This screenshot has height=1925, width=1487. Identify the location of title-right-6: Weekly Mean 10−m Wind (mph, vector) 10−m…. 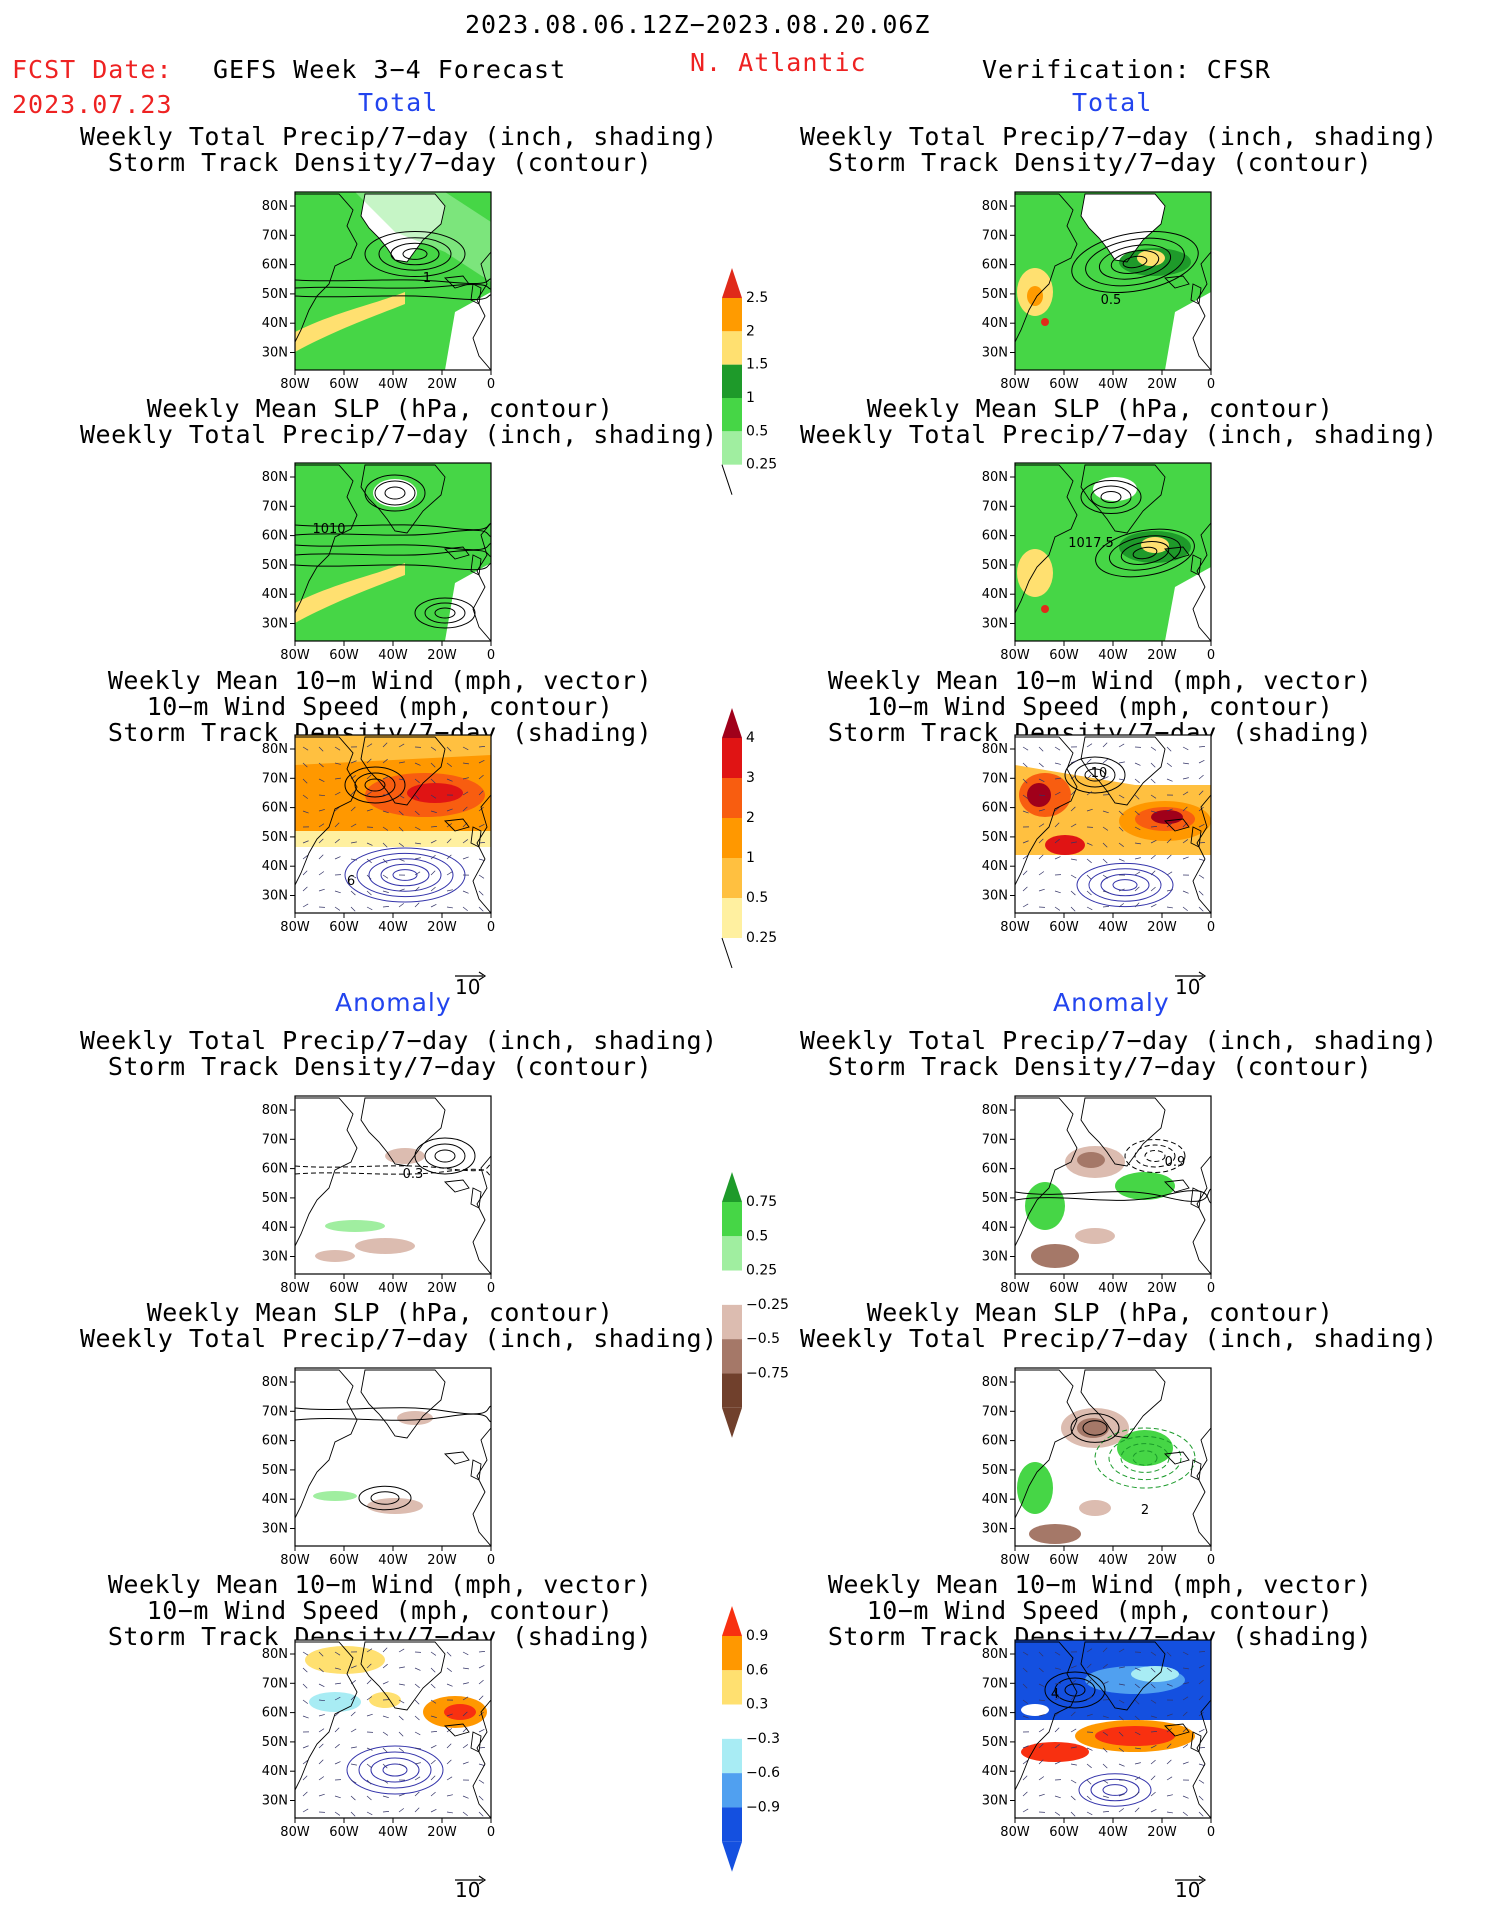
(1100, 1610).